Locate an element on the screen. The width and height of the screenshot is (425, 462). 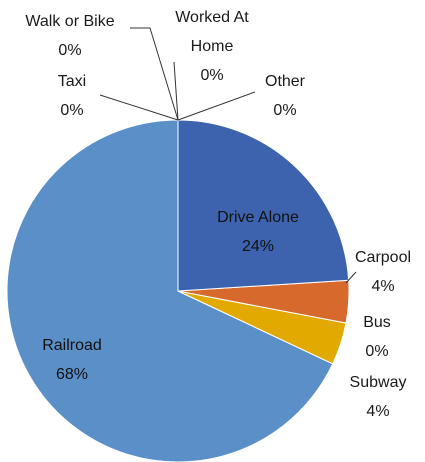
category-label: Subway is located at coordinates (378, 382).